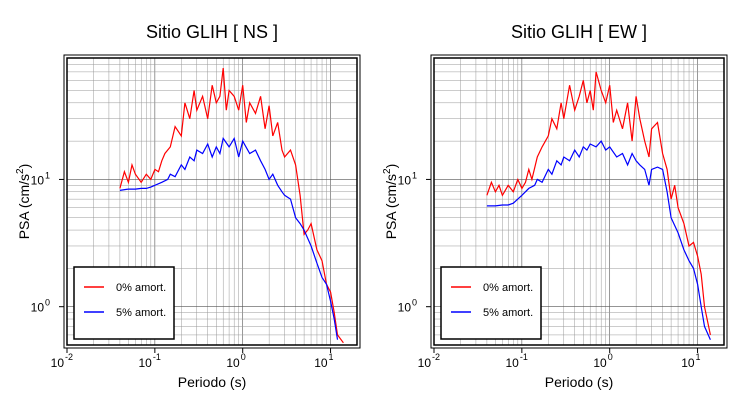 Image resolution: width=730 pixels, height=400 pixels. I want to click on chart-title: Sitio GLIH [ NS ], so click(212, 32).